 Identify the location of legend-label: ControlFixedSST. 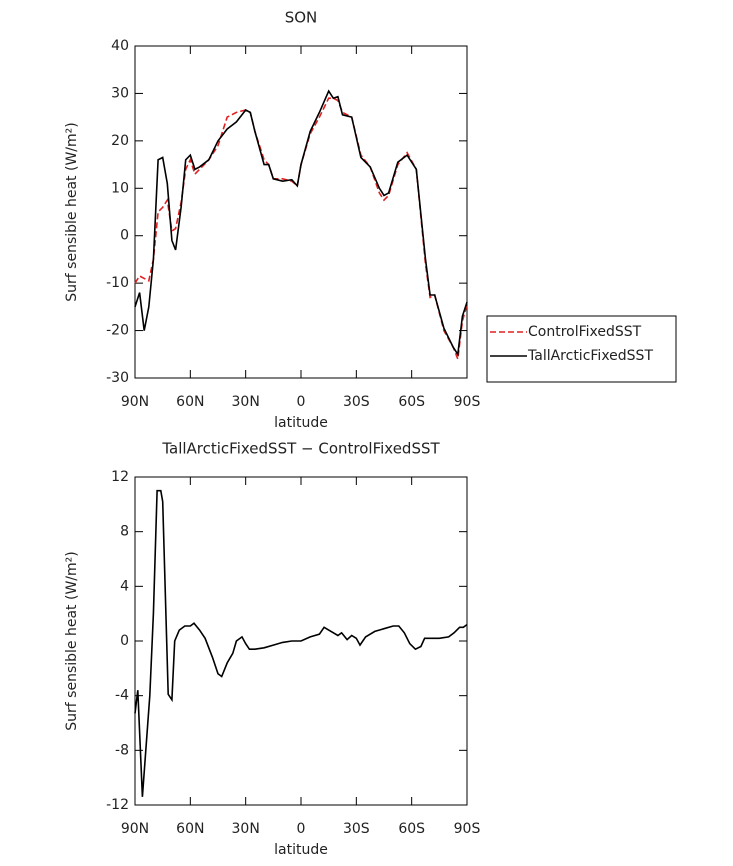
(585, 332).